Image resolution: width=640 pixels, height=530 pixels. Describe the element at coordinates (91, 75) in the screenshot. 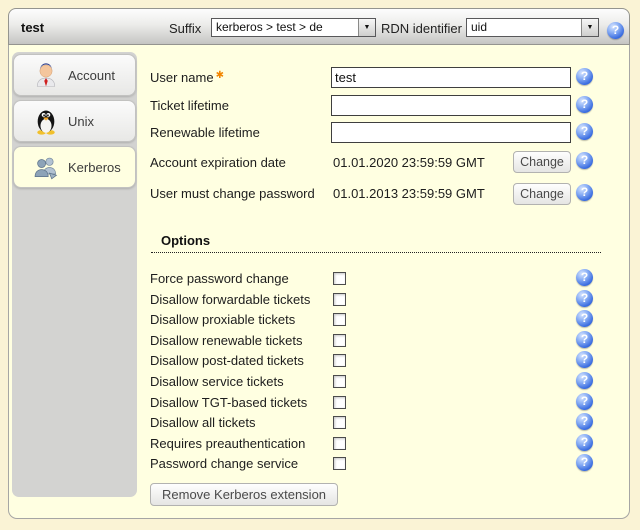

I see `tab-account-label: Account` at that location.